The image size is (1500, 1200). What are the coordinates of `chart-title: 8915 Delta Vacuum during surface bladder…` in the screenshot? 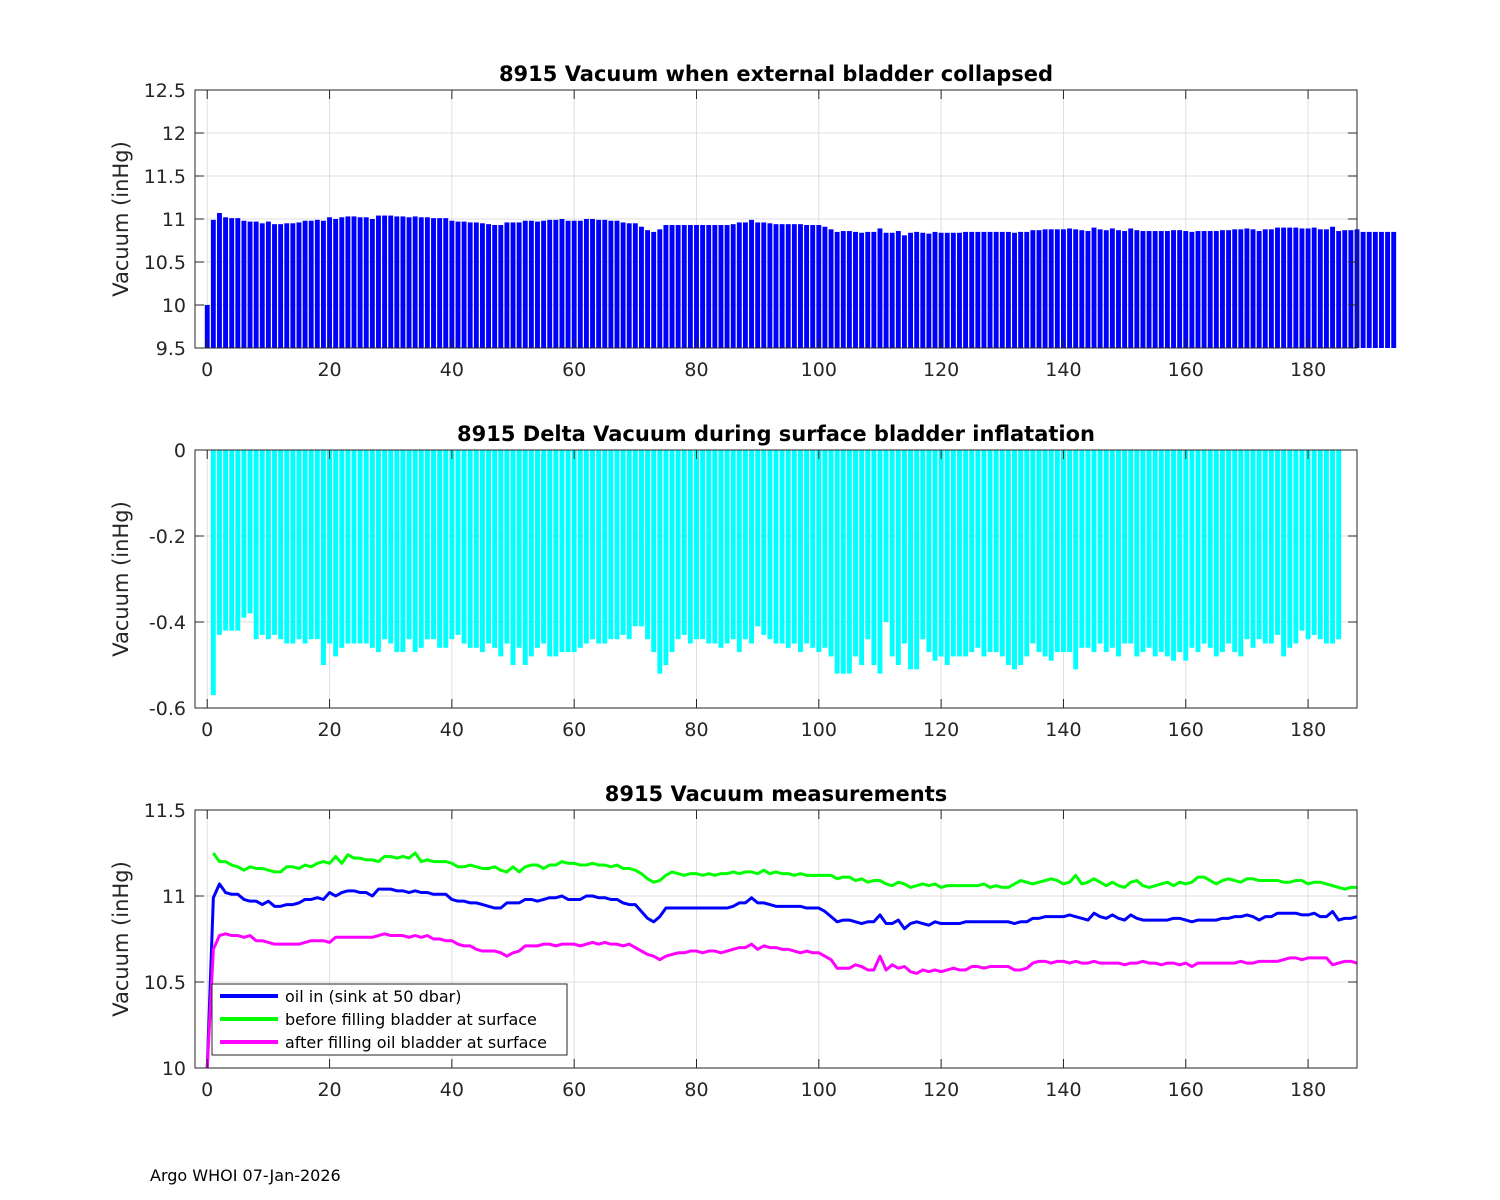 It's located at (776, 434).